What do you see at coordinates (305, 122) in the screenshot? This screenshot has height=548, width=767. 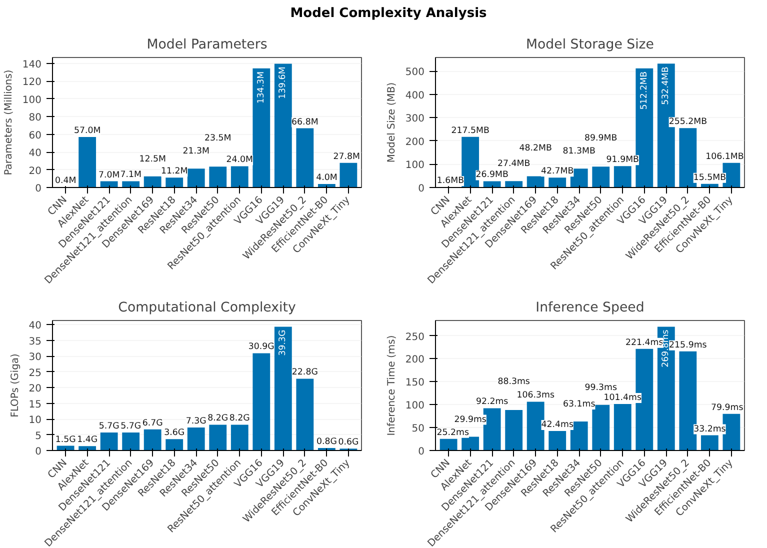 I see `data-label: 66.8M` at bounding box center [305, 122].